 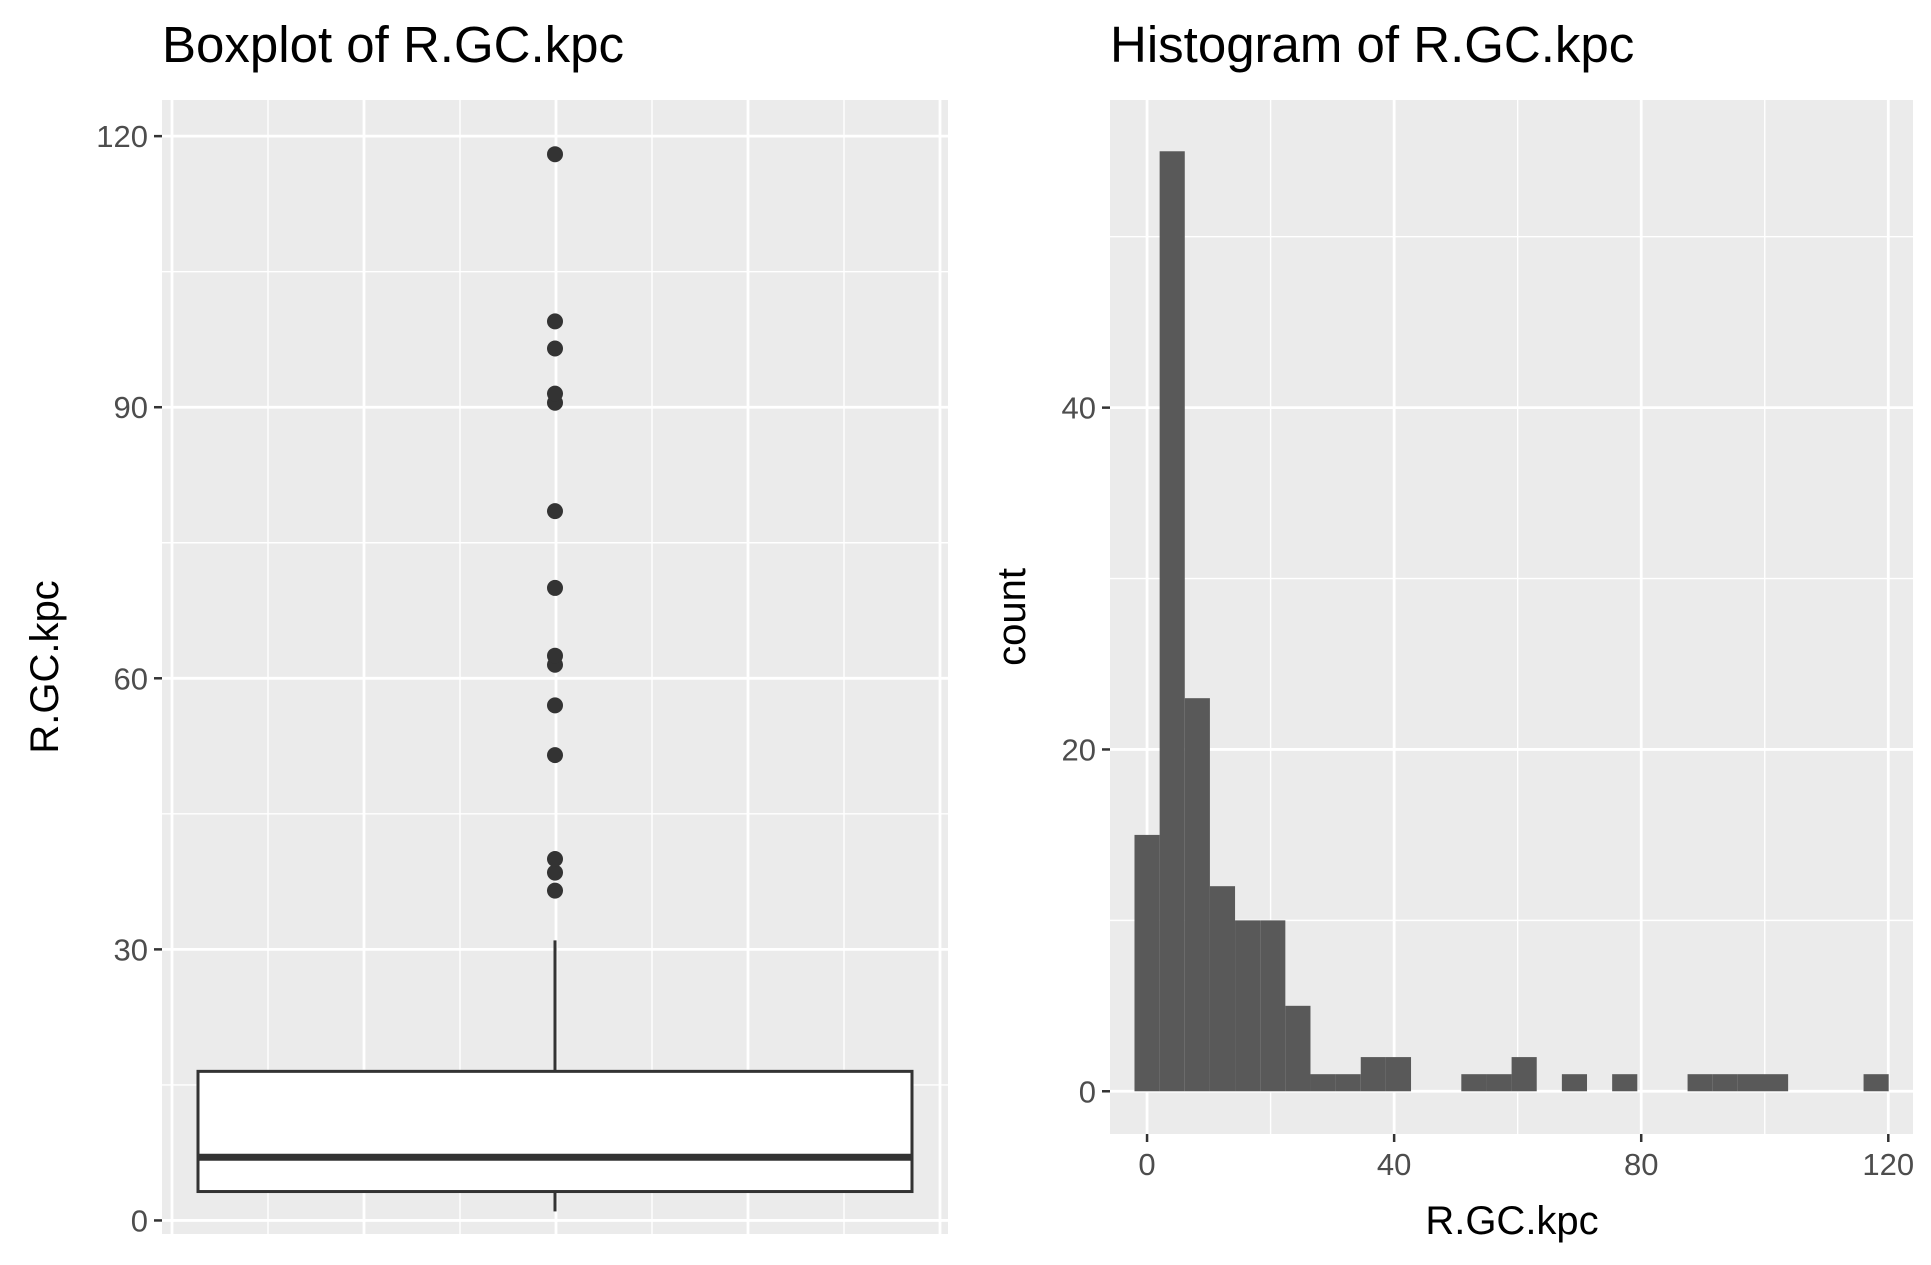 What do you see at coordinates (1372, 44) in the screenshot?
I see `histogram-title: Histogram of R.GC.kpc` at bounding box center [1372, 44].